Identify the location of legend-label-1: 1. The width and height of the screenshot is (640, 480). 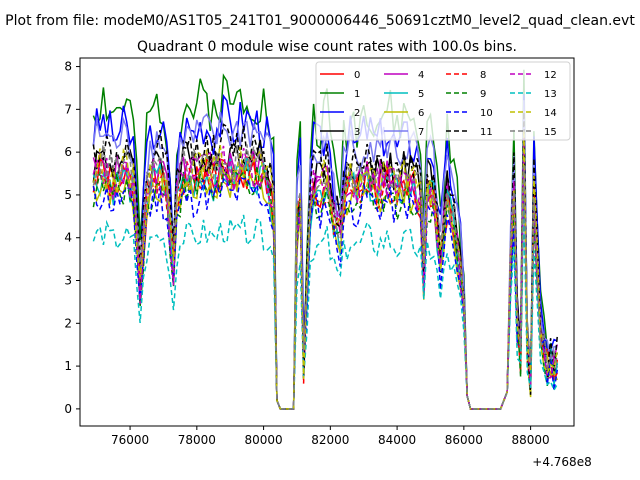
(357, 94).